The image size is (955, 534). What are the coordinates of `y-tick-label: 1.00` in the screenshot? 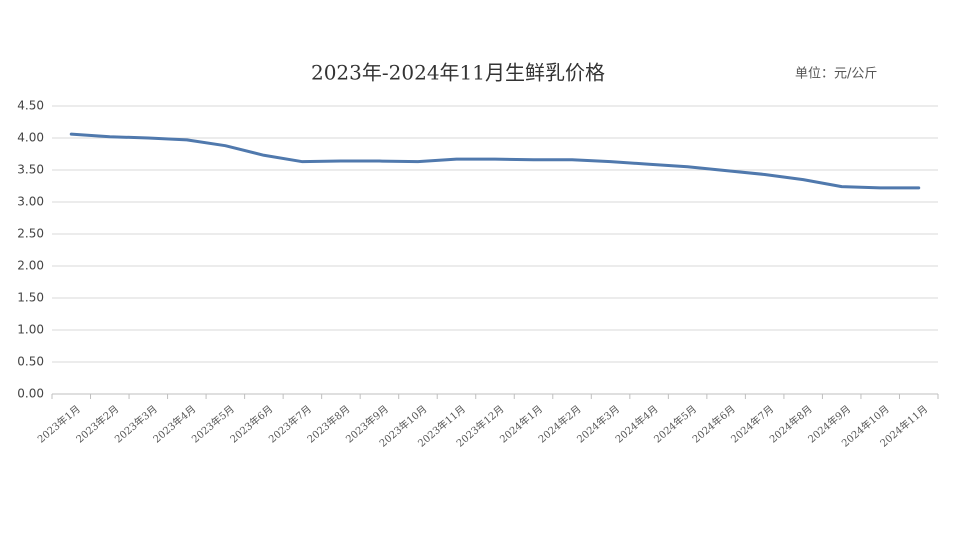 It's located at (30, 330).